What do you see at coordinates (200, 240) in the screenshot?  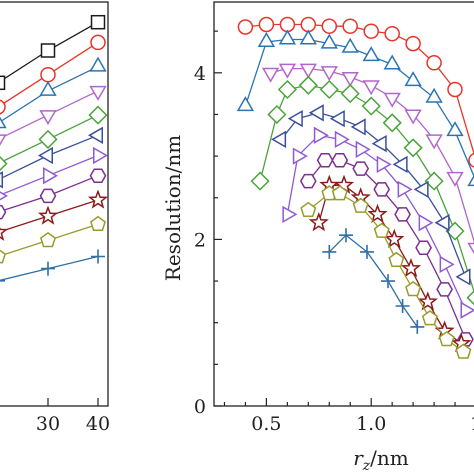 I see `y-tick-label: 2` at bounding box center [200, 240].